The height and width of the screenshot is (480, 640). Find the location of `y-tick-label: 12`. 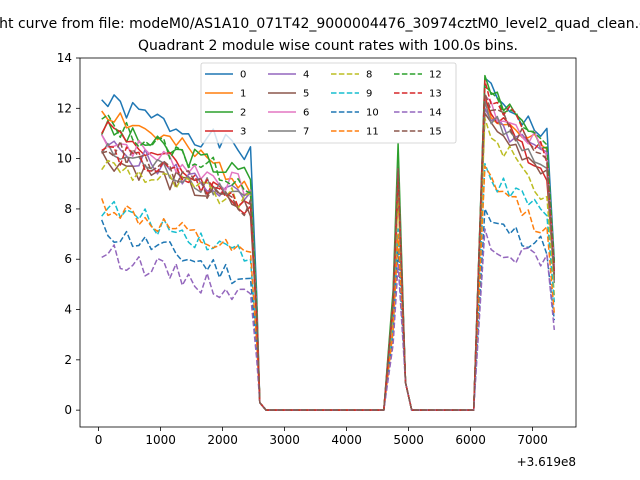

y-tick-label: 12 is located at coordinates (64, 108).